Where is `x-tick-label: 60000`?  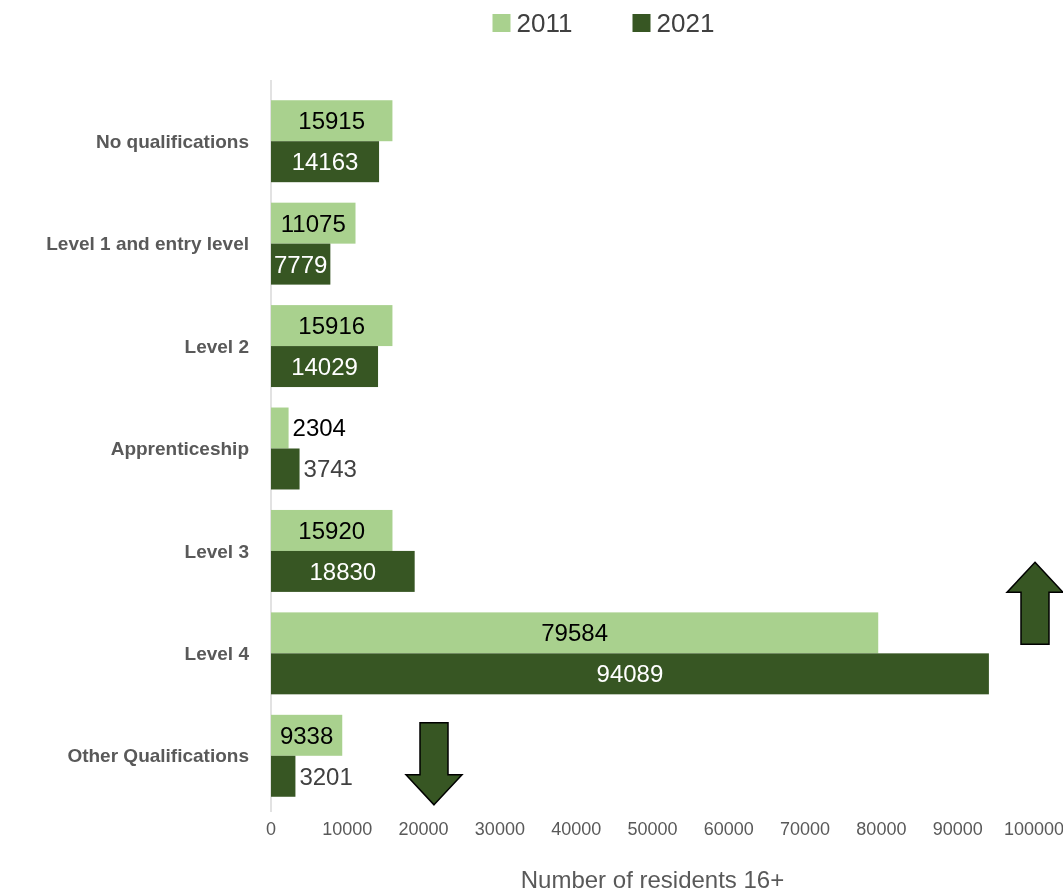
x-tick-label: 60000 is located at coordinates (728, 829).